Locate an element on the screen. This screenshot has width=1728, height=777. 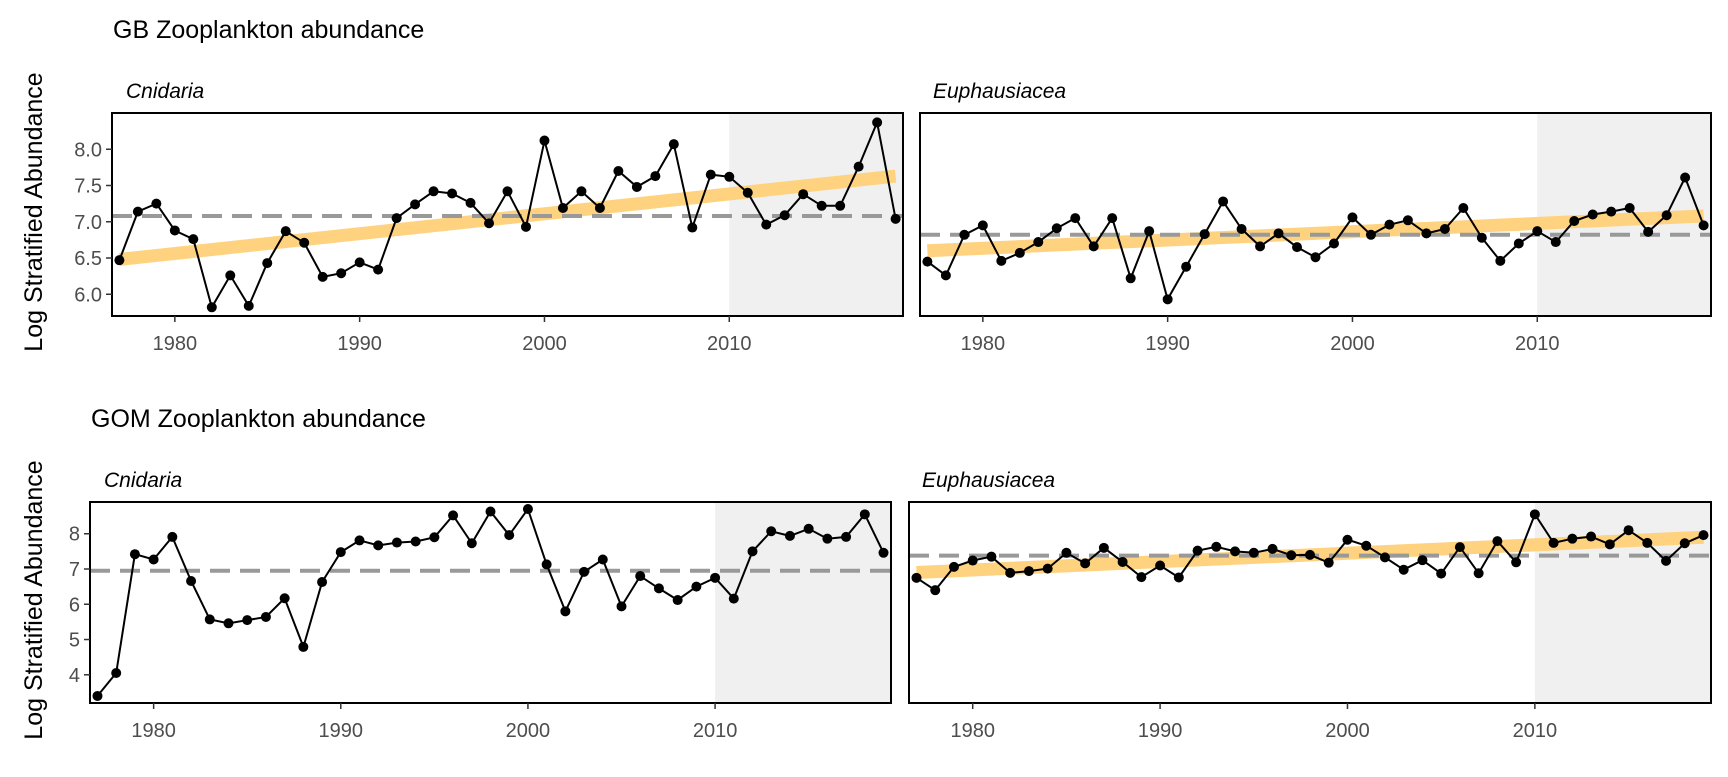
panel-border-gb-euphausiacea is located at coordinates (1315, 214).